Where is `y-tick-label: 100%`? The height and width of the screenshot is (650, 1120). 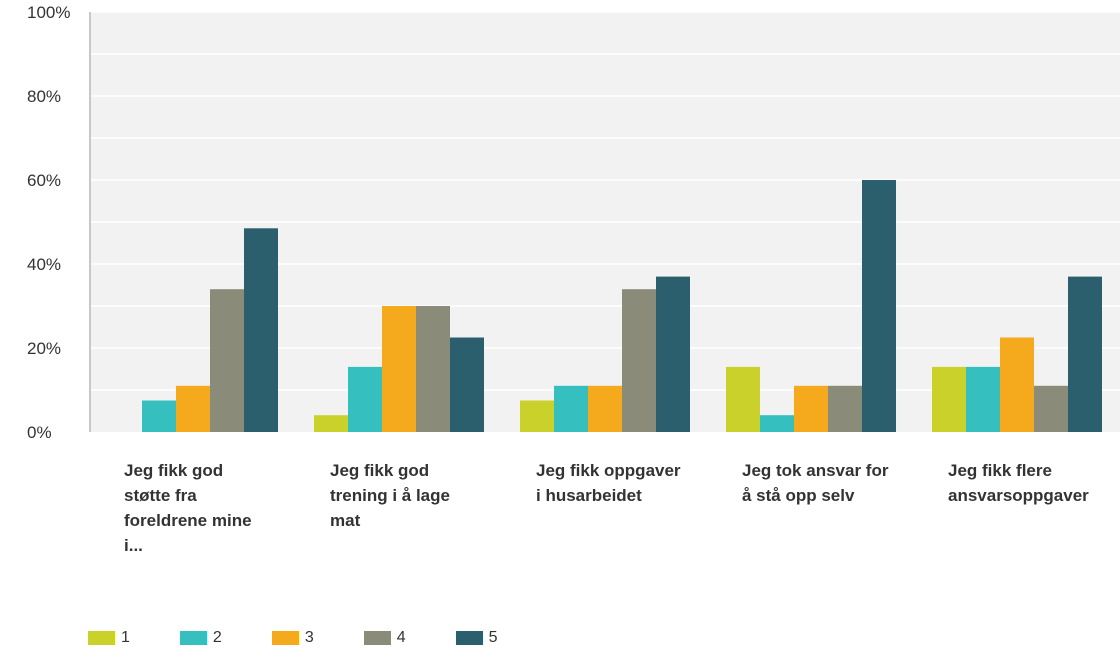 y-tick-label: 100% is located at coordinates (48, 12).